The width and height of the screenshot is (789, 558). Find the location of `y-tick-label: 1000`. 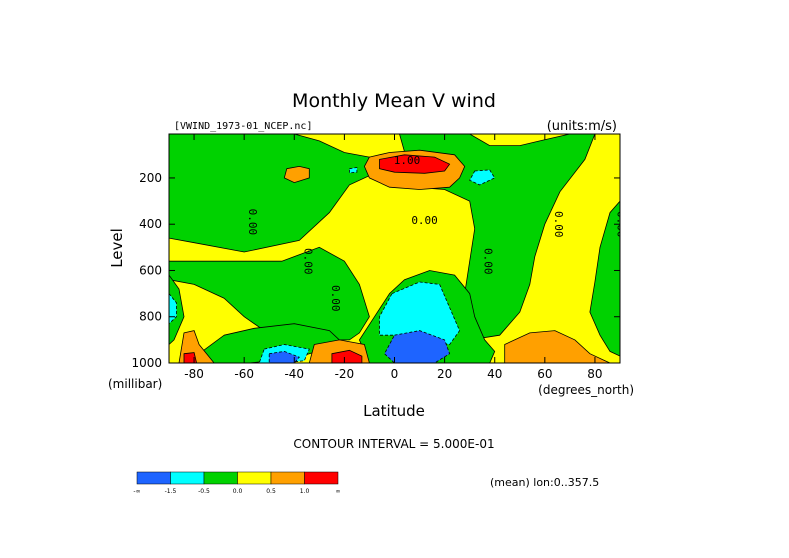

y-tick-label: 1000 is located at coordinates (146, 363).